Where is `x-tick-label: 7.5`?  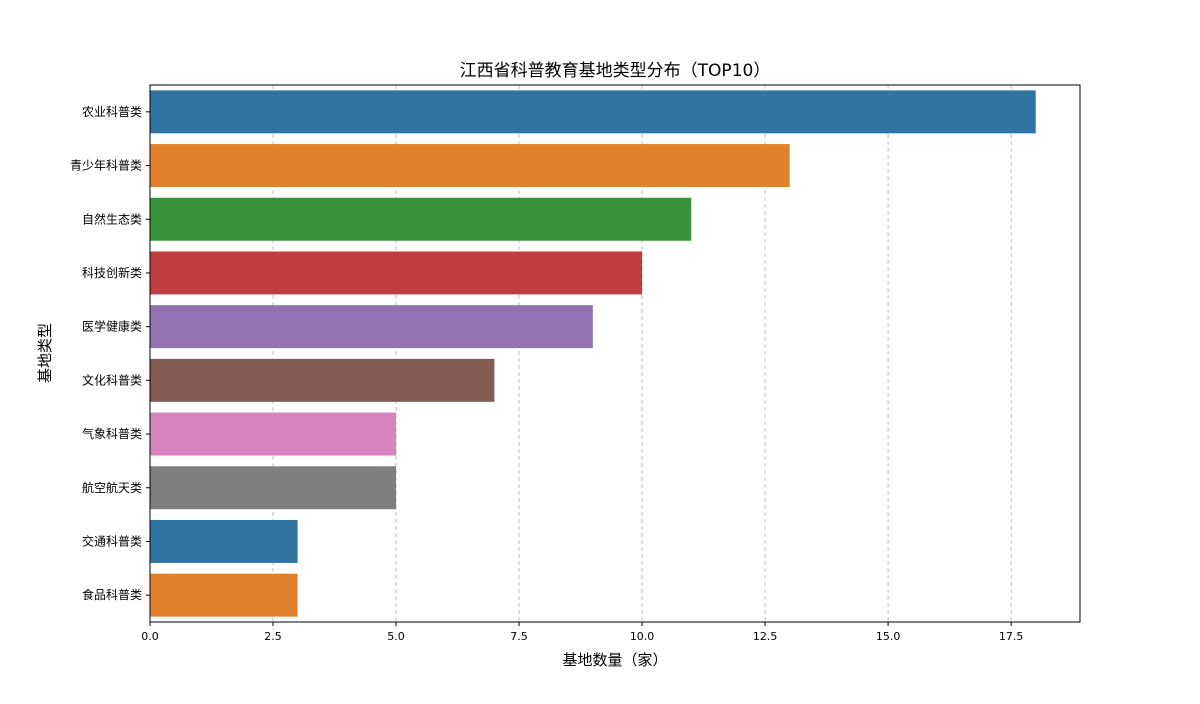
x-tick-label: 7.5 is located at coordinates (519, 636).